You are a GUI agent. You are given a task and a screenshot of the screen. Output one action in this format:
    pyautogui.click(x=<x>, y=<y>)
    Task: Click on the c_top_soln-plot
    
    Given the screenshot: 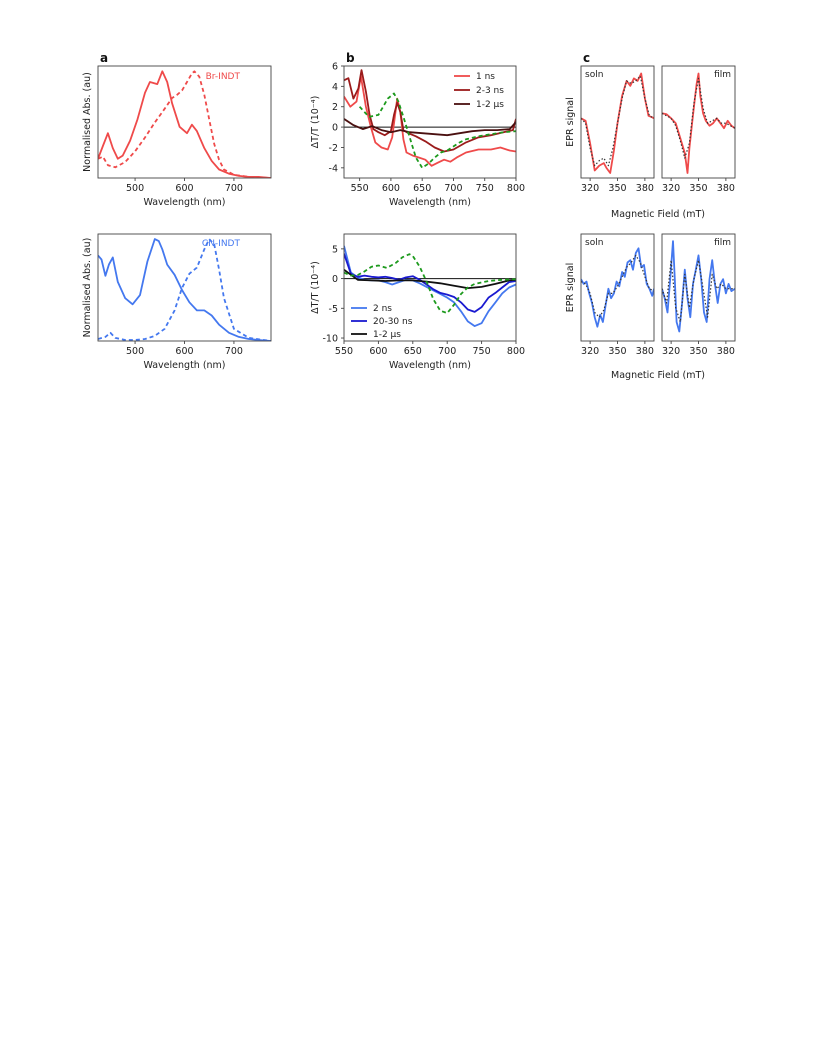 What is the action you would take?
    pyautogui.click(x=617, y=123)
    